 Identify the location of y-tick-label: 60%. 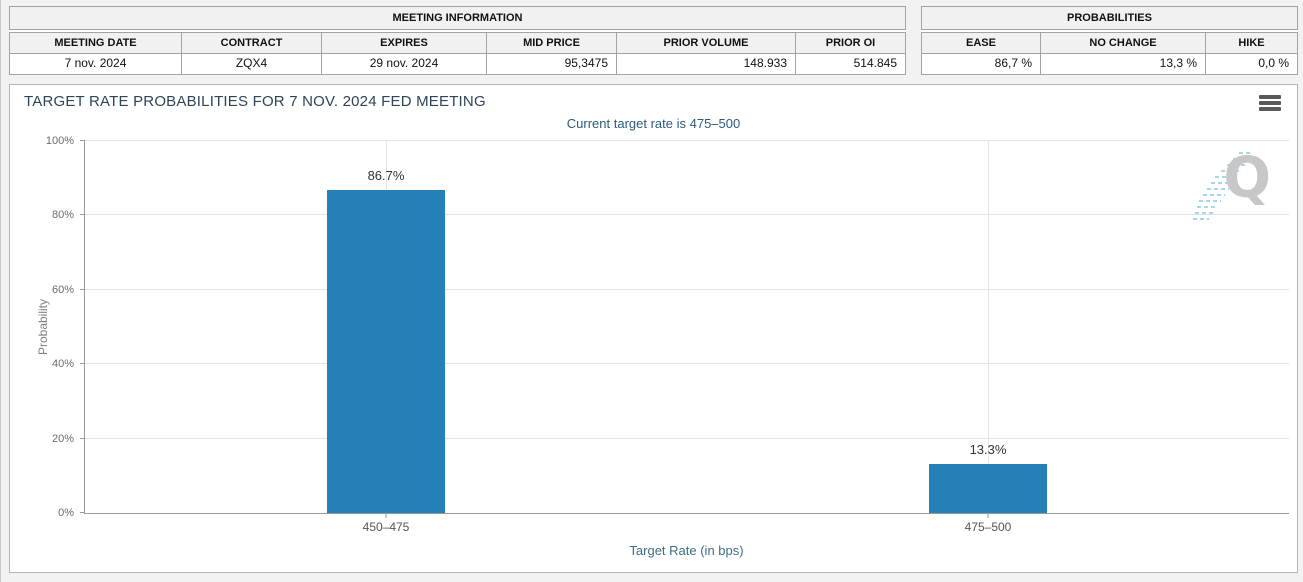
(62, 289).